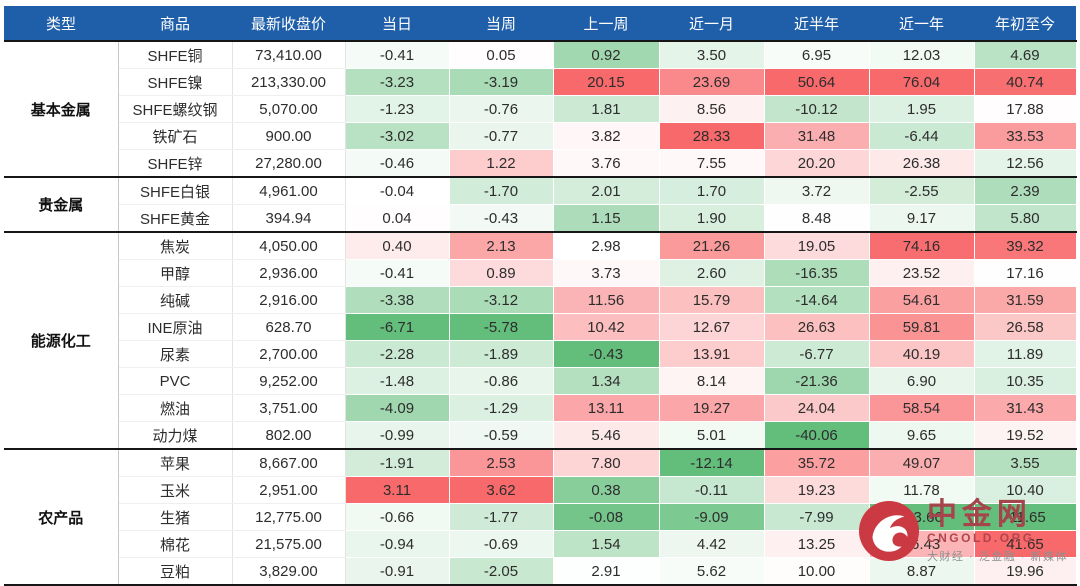 Image resolution: width=1080 pixels, height=586 pixels. Describe the element at coordinates (817, 571) in the screenshot. I see `pct-cell-half-year: 10.00` at that location.